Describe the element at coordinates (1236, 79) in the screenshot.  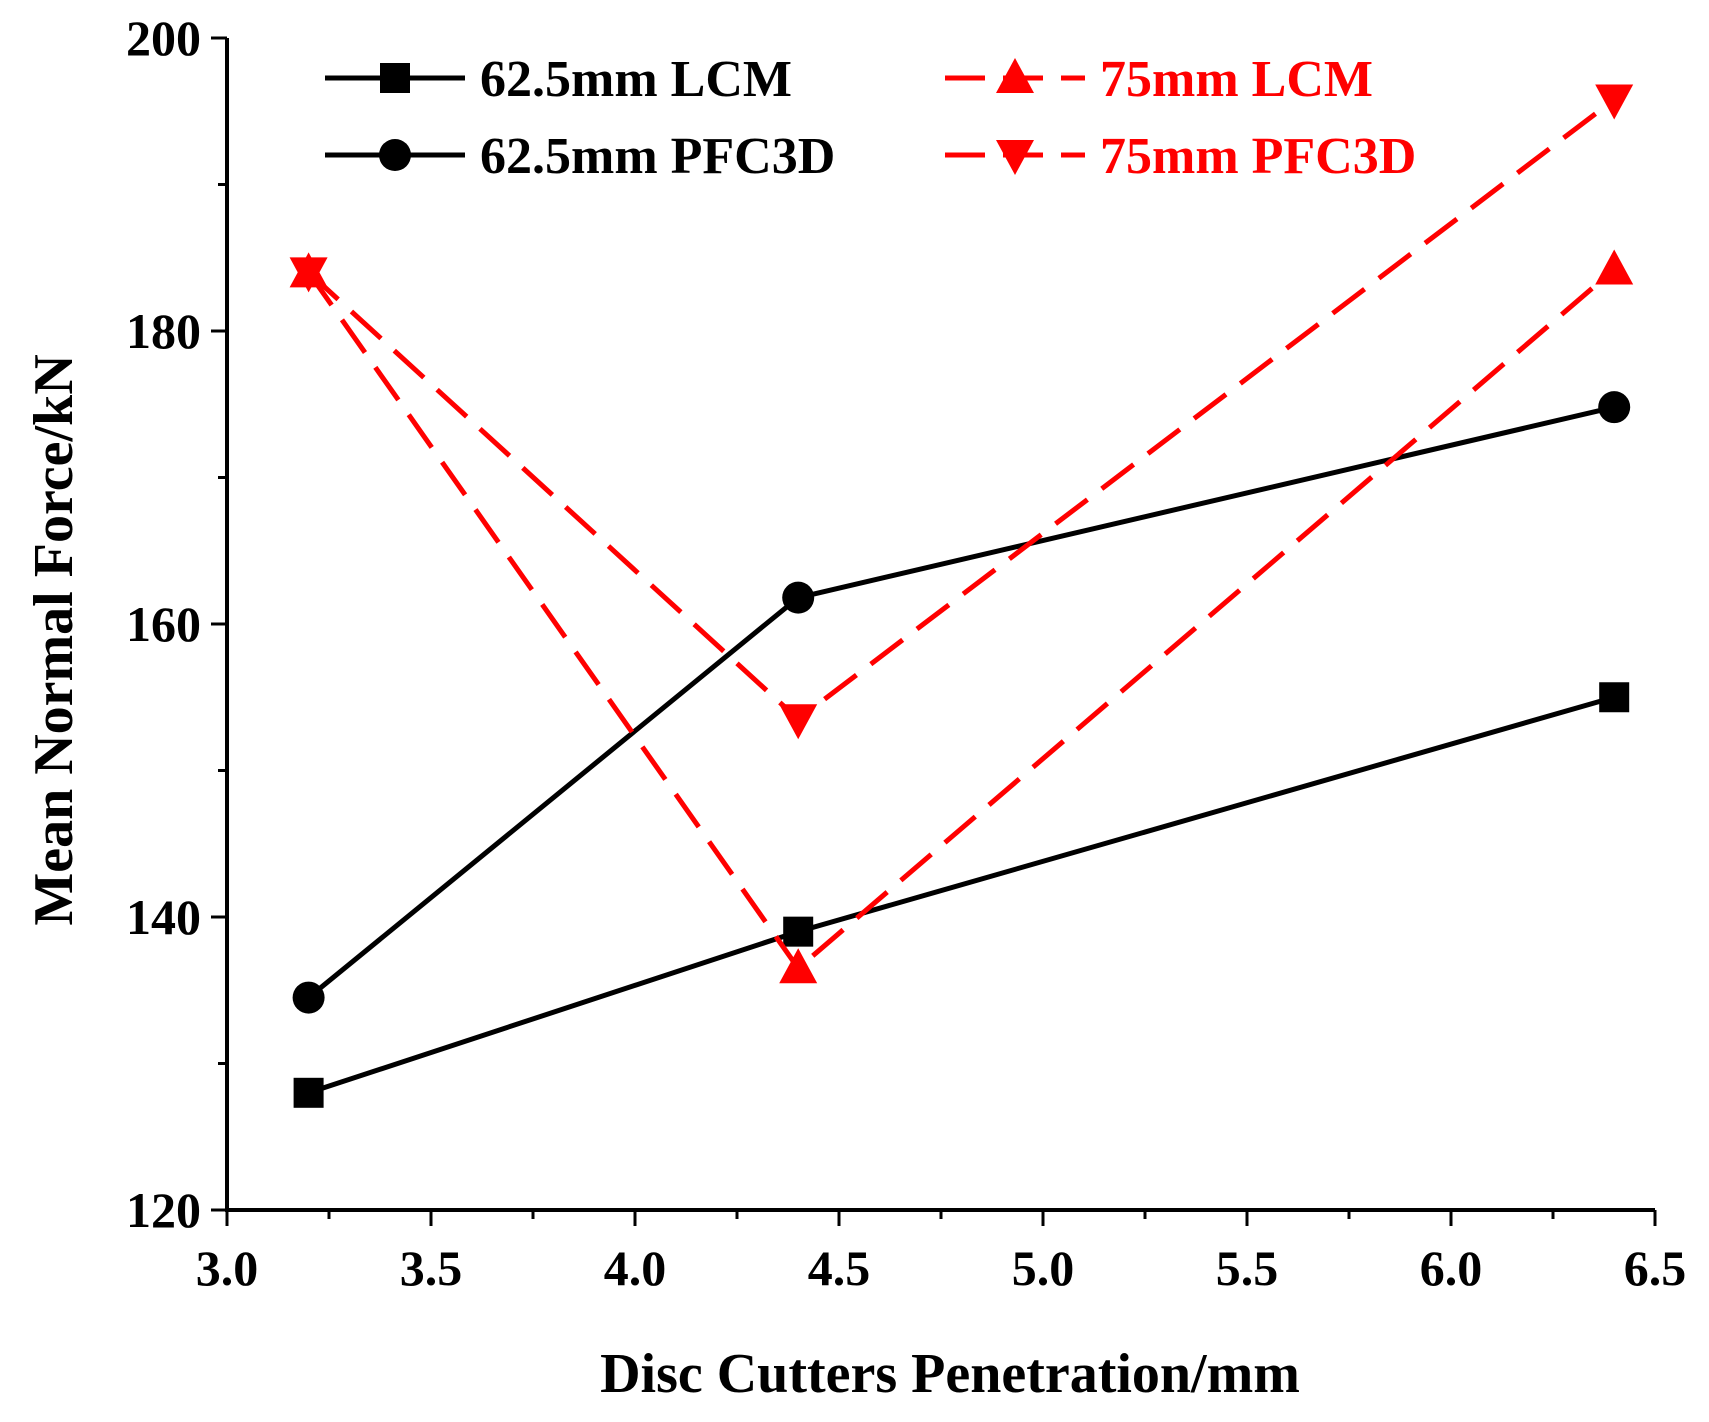
I see `legend-label: 75mm LCM` at that location.